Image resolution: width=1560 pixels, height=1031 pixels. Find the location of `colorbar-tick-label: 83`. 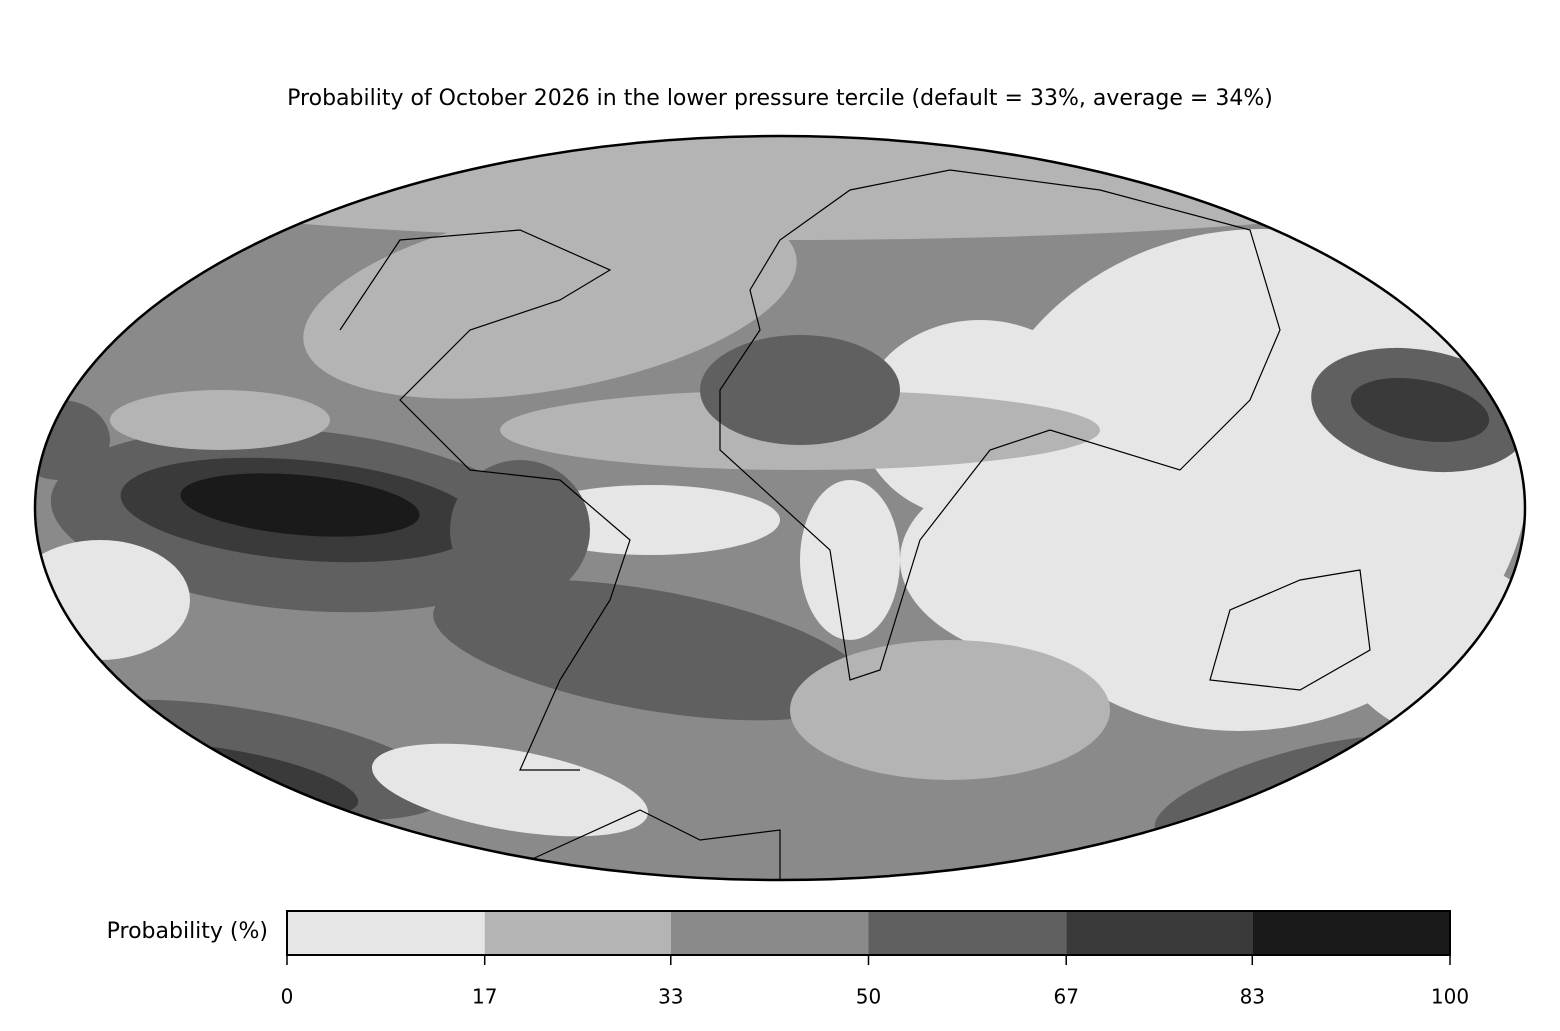

colorbar-tick-label: 83 is located at coordinates (1252, 997).